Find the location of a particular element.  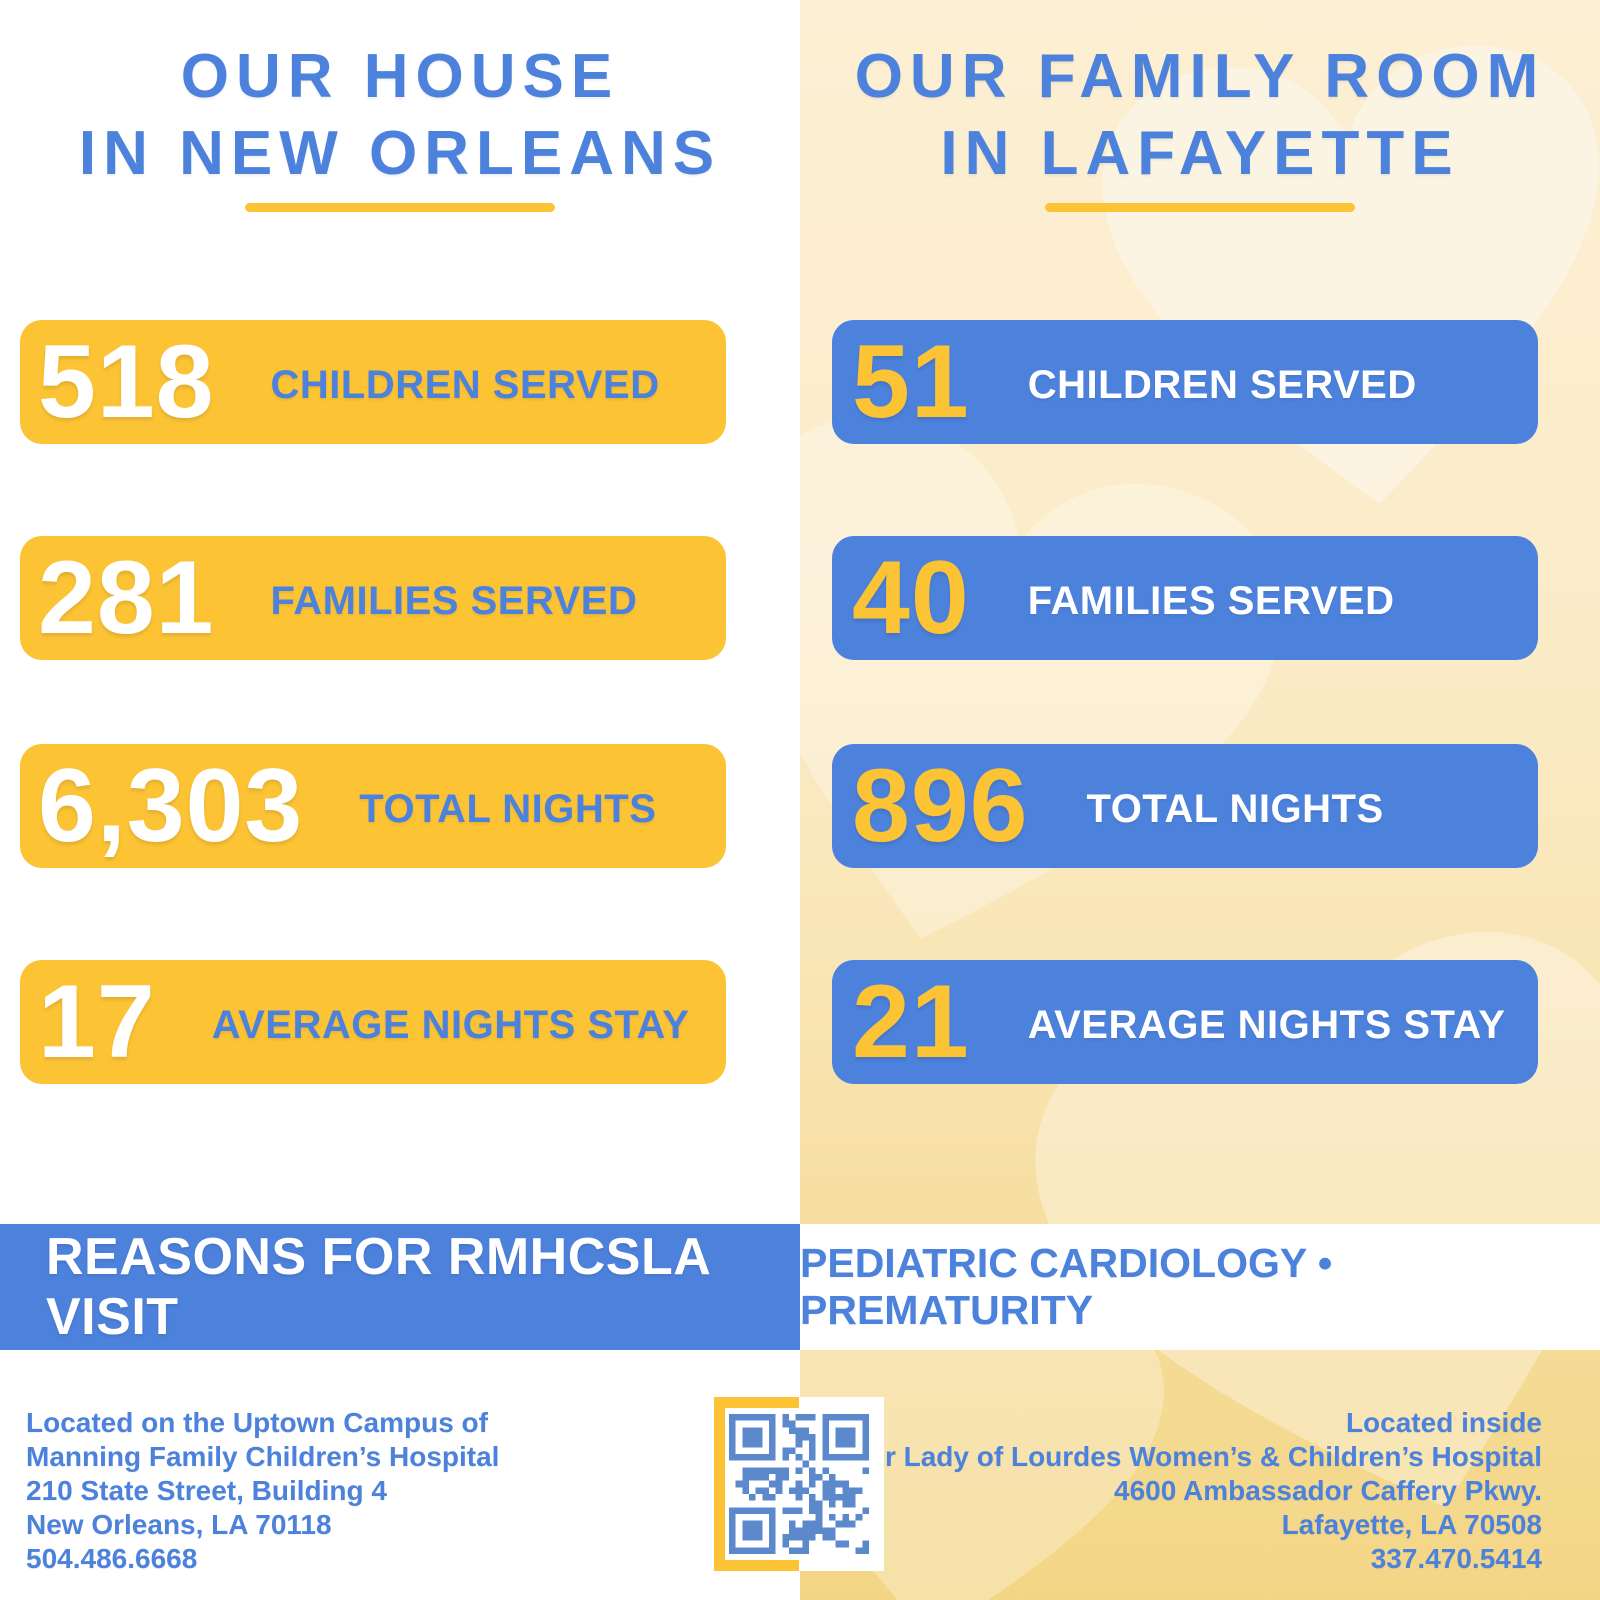

address-line: Located on the Uptown Campus of is located at coordinates (257, 1422).